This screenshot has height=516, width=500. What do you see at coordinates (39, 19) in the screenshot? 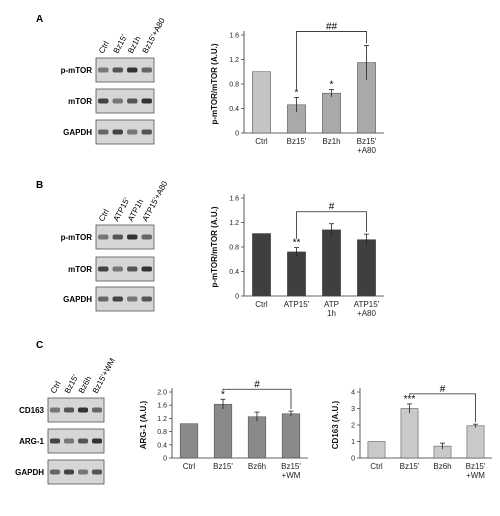
I see `panel-label: A` at bounding box center [39, 19].